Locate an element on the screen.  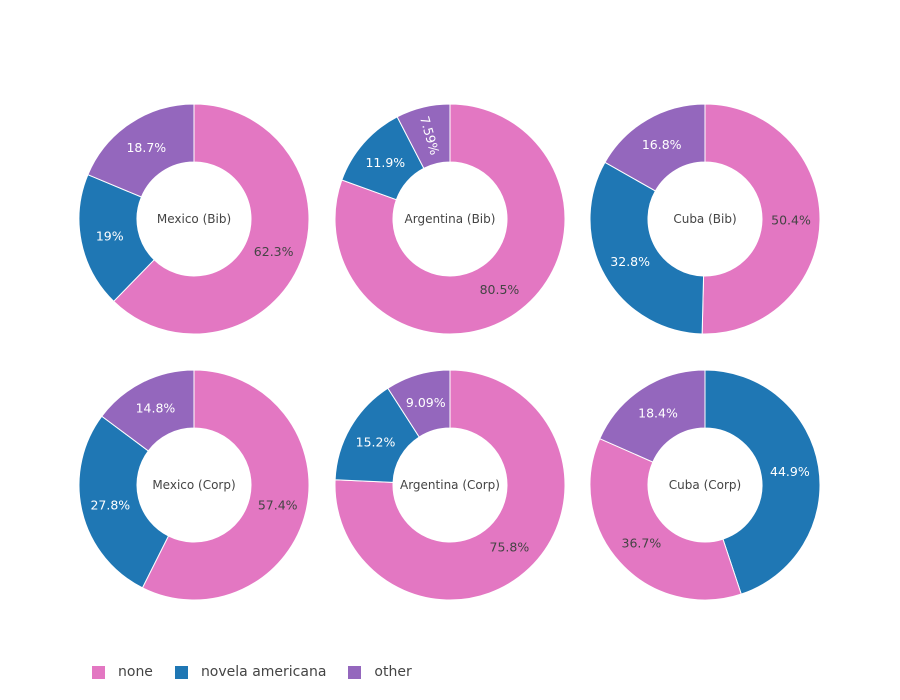
donut-0: 62.3% 19% 18.7% Mexico (Bib) is located at coordinates (194, 219).